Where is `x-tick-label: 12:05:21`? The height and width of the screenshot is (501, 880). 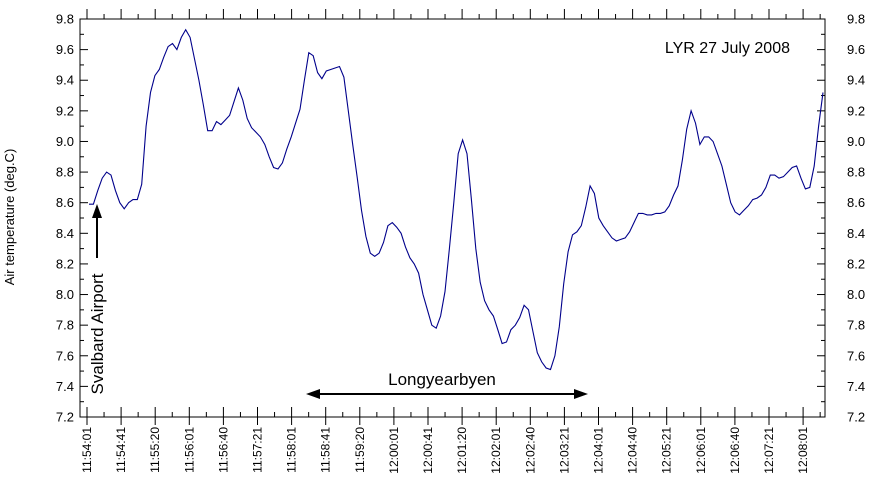
x-tick-label: 12:05:21 is located at coordinates (667, 450).